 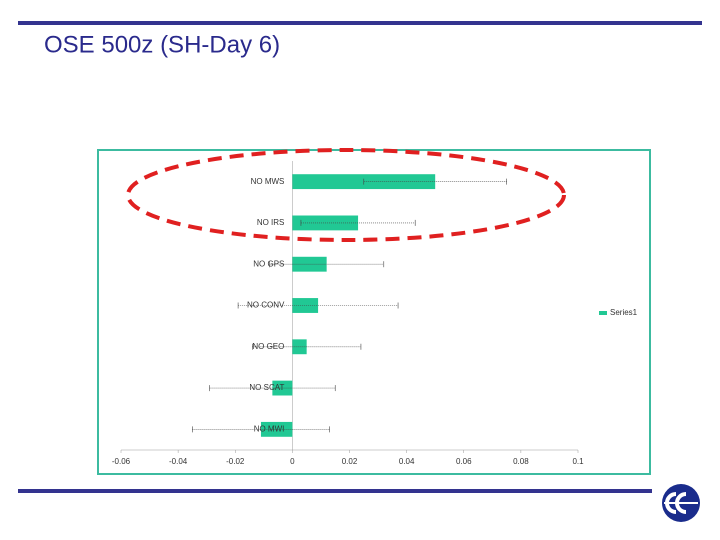 What do you see at coordinates (162, 44) in the screenshot?
I see `slide-title: OSE 500z (SH-Day 6)` at bounding box center [162, 44].